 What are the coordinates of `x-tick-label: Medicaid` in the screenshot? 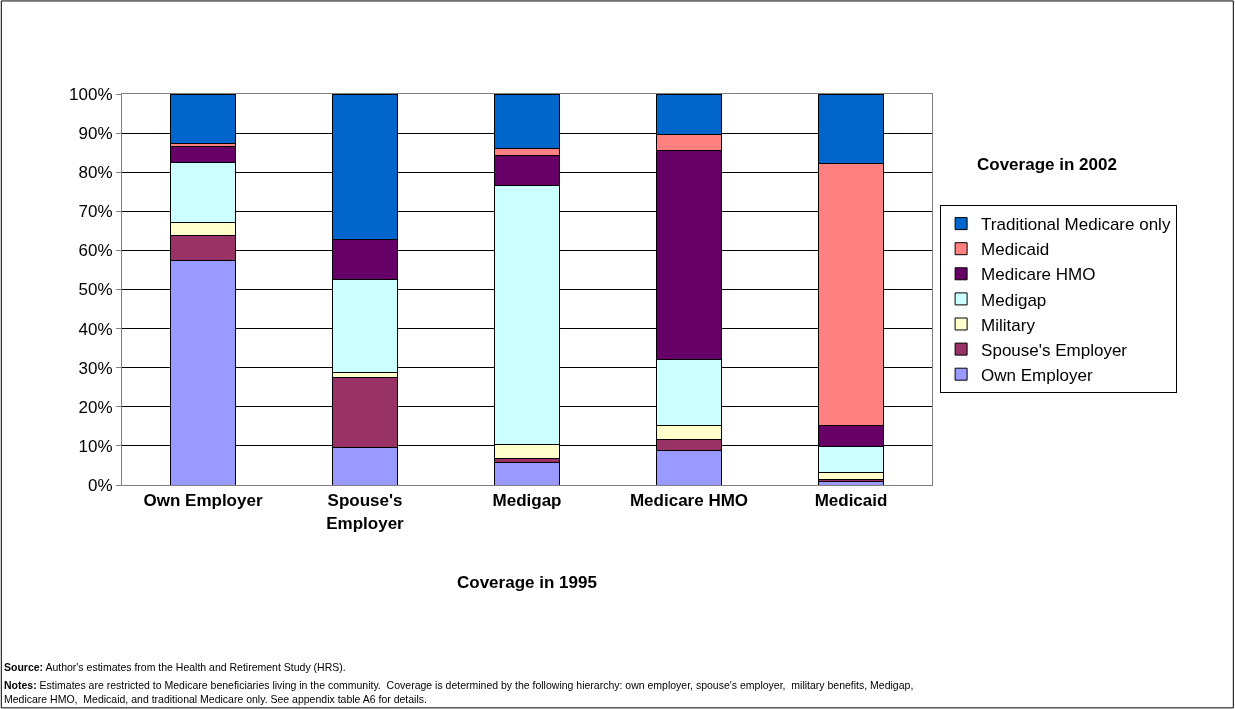 It's located at (851, 501).